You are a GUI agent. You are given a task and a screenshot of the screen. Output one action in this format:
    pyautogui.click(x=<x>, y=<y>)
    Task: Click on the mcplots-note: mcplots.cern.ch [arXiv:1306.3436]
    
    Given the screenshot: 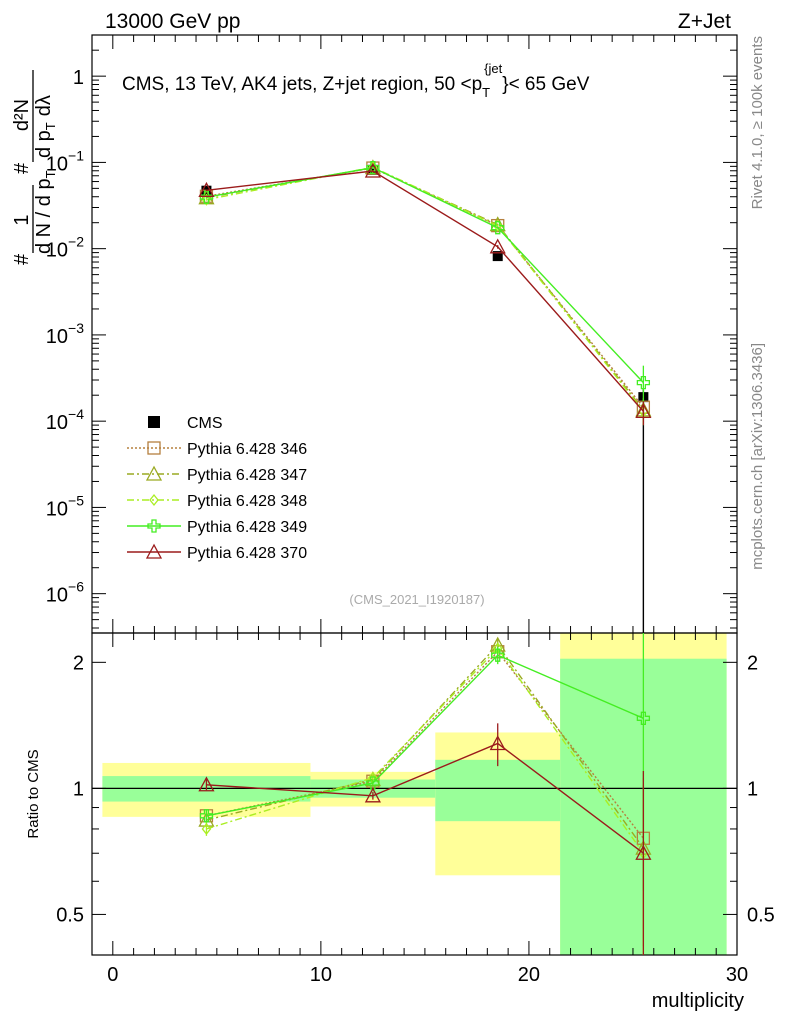 What is the action you would take?
    pyautogui.click(x=757, y=456)
    